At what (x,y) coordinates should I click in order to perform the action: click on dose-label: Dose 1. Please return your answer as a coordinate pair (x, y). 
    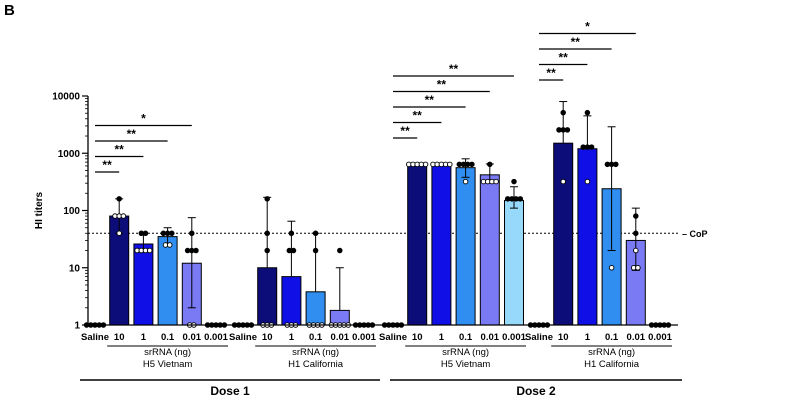
    Looking at the image, I should click on (230, 391).